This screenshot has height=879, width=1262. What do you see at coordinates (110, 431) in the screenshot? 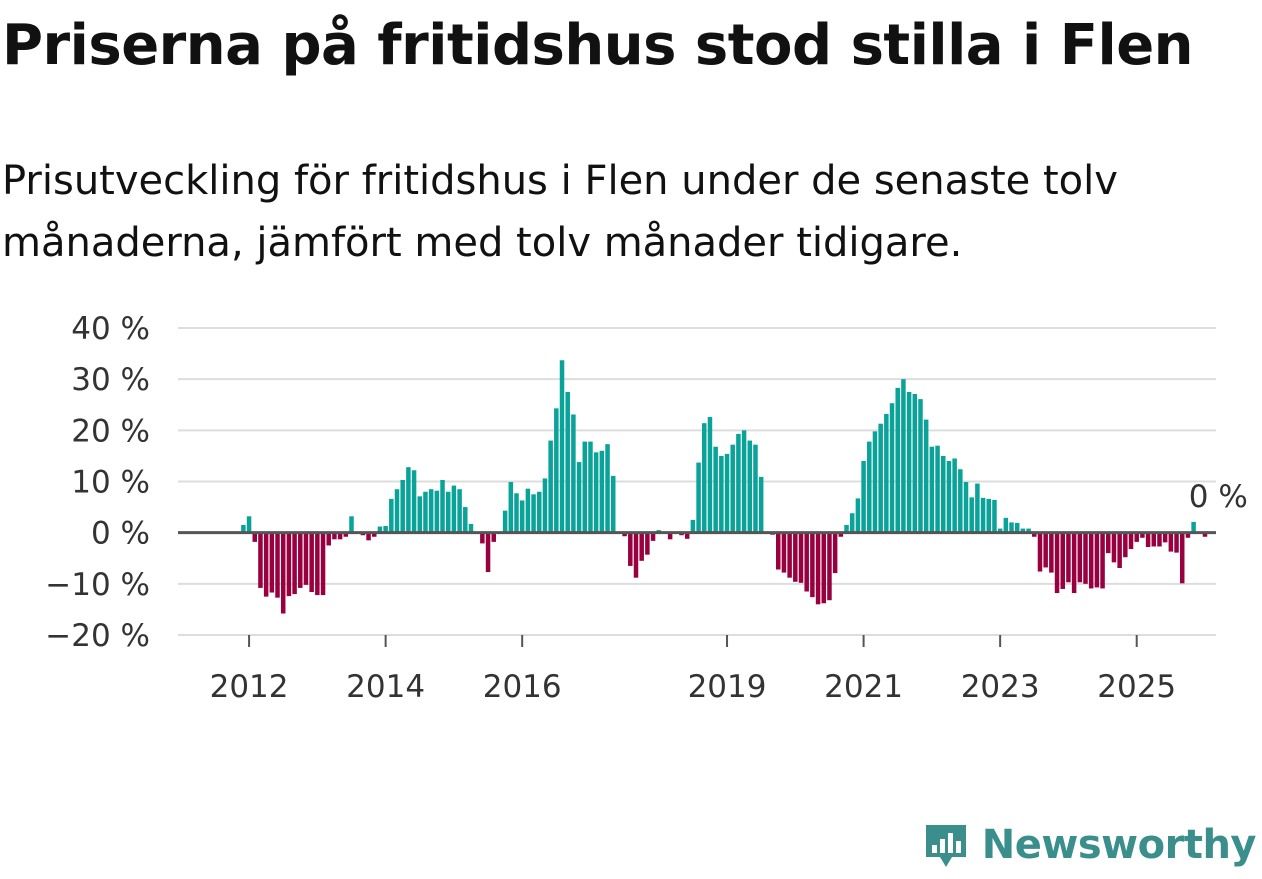
I see `y-tick-label: 20 %` at bounding box center [110, 431].